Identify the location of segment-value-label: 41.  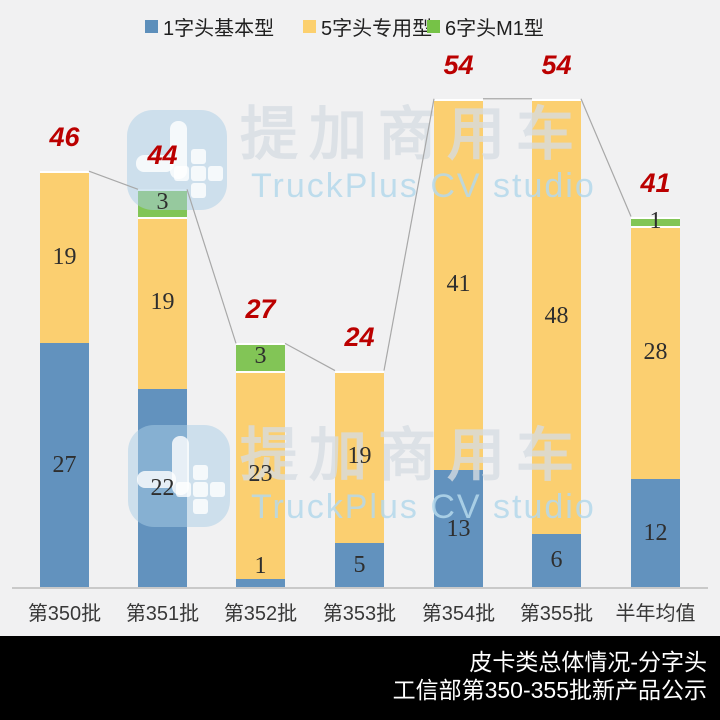
(458, 283).